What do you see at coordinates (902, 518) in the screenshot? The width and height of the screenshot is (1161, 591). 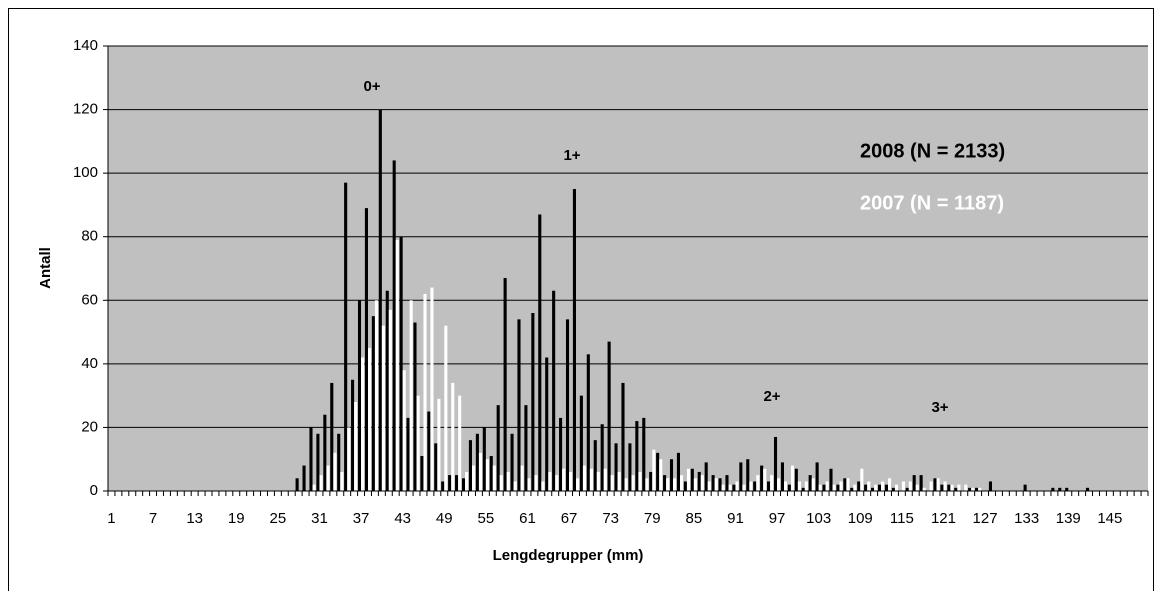 I see `x-tick-label: 115` at bounding box center [902, 518].